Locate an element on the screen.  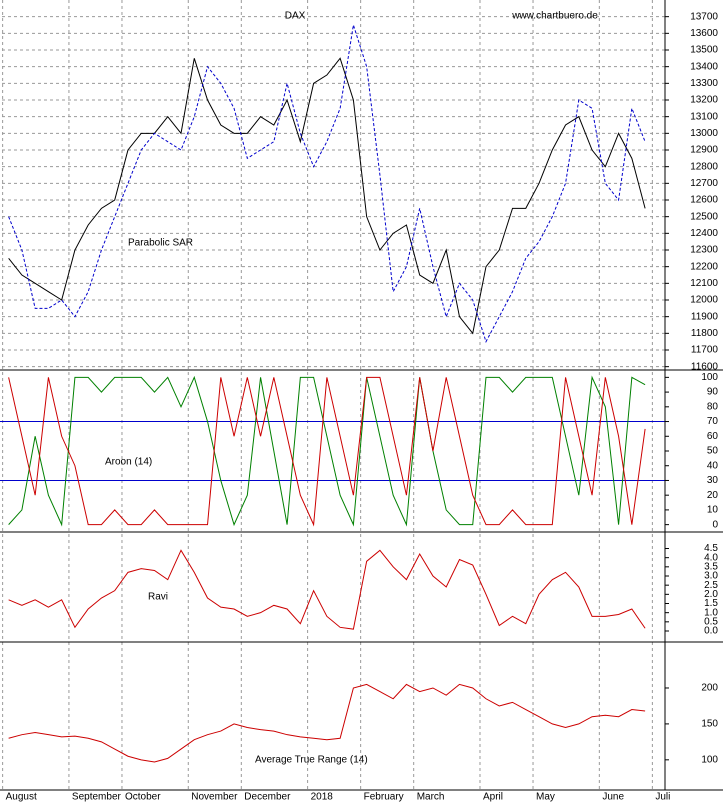
y-tick-label: 13000 is located at coordinates (704, 133).